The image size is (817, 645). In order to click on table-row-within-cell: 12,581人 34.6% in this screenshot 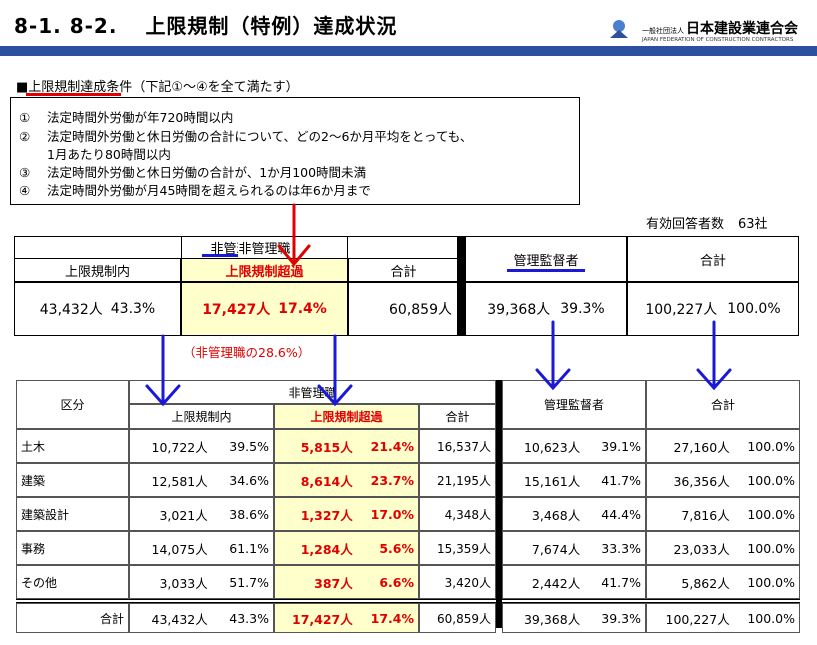, I will do `click(201, 480)`.